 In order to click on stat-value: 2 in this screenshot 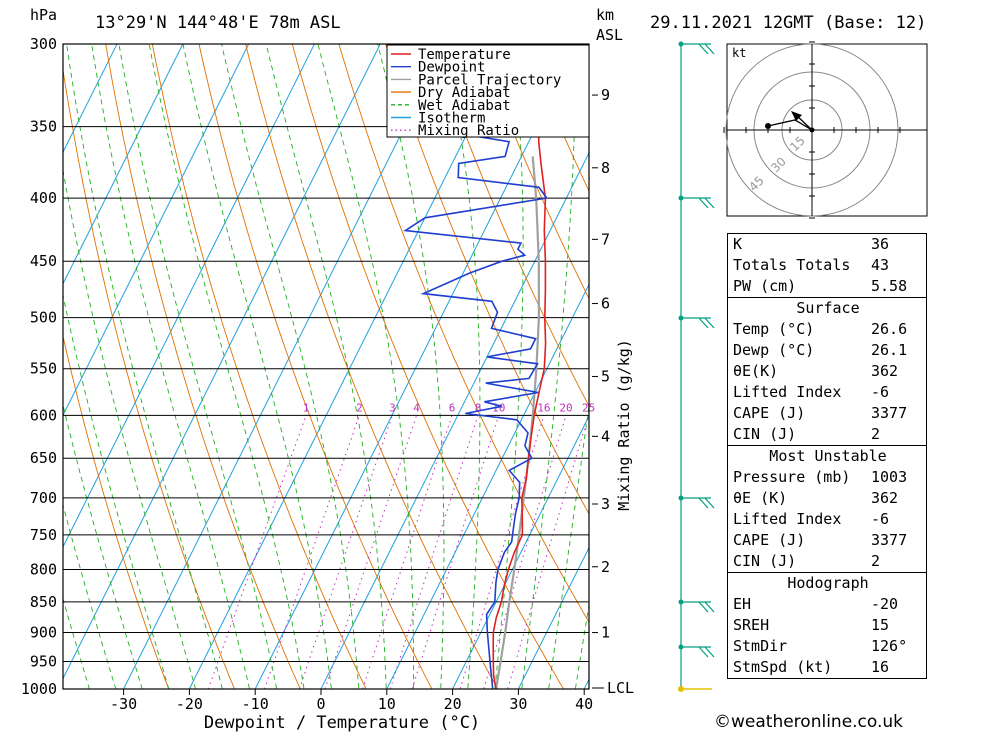, I will do `click(876, 561)`.